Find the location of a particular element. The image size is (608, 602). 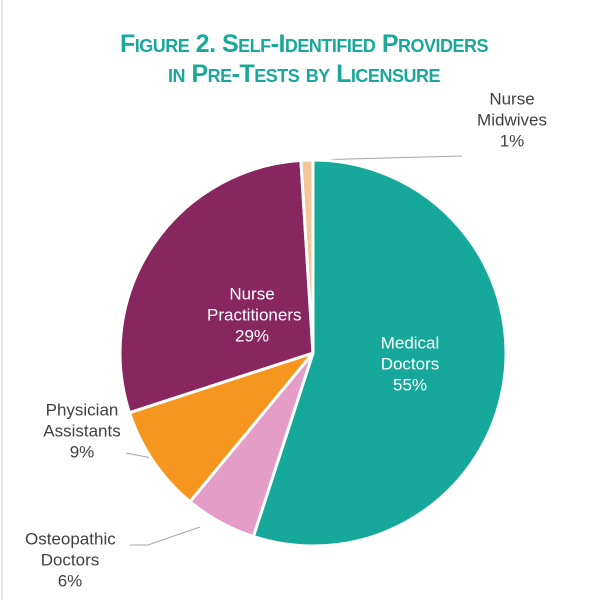

value-label: 29% is located at coordinates (252, 336).